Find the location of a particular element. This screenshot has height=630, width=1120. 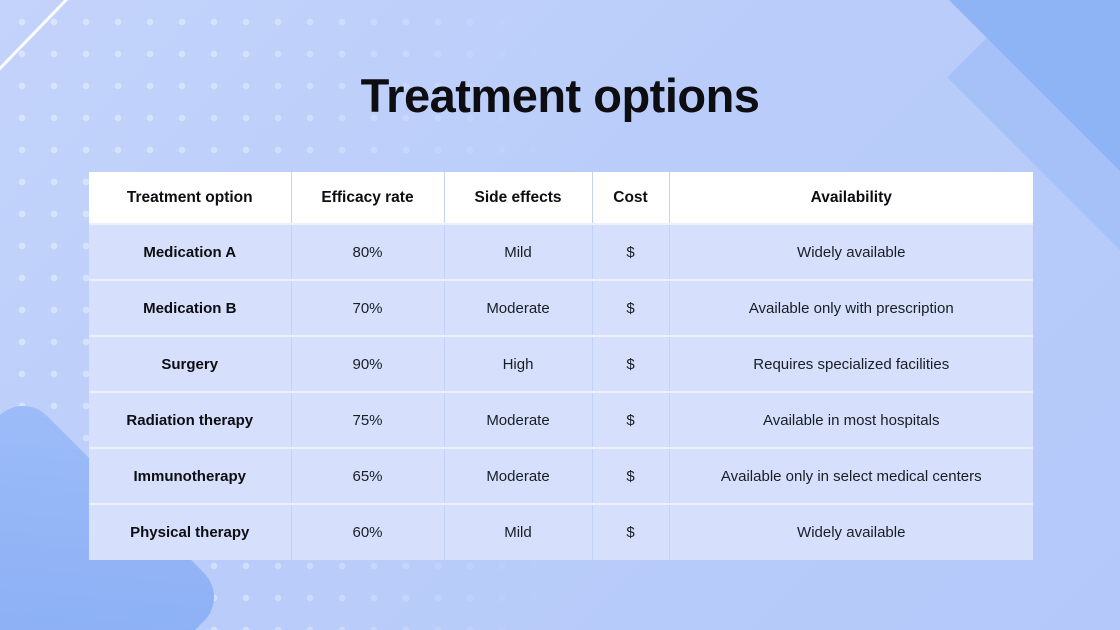

cell-efficacy: 60% is located at coordinates (368, 531).